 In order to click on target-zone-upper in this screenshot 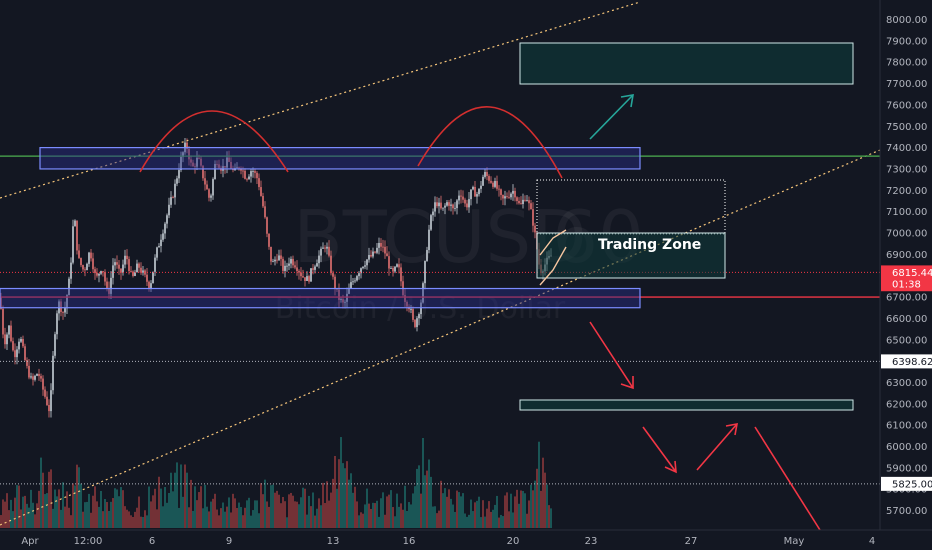, I will do `click(686, 63)`.